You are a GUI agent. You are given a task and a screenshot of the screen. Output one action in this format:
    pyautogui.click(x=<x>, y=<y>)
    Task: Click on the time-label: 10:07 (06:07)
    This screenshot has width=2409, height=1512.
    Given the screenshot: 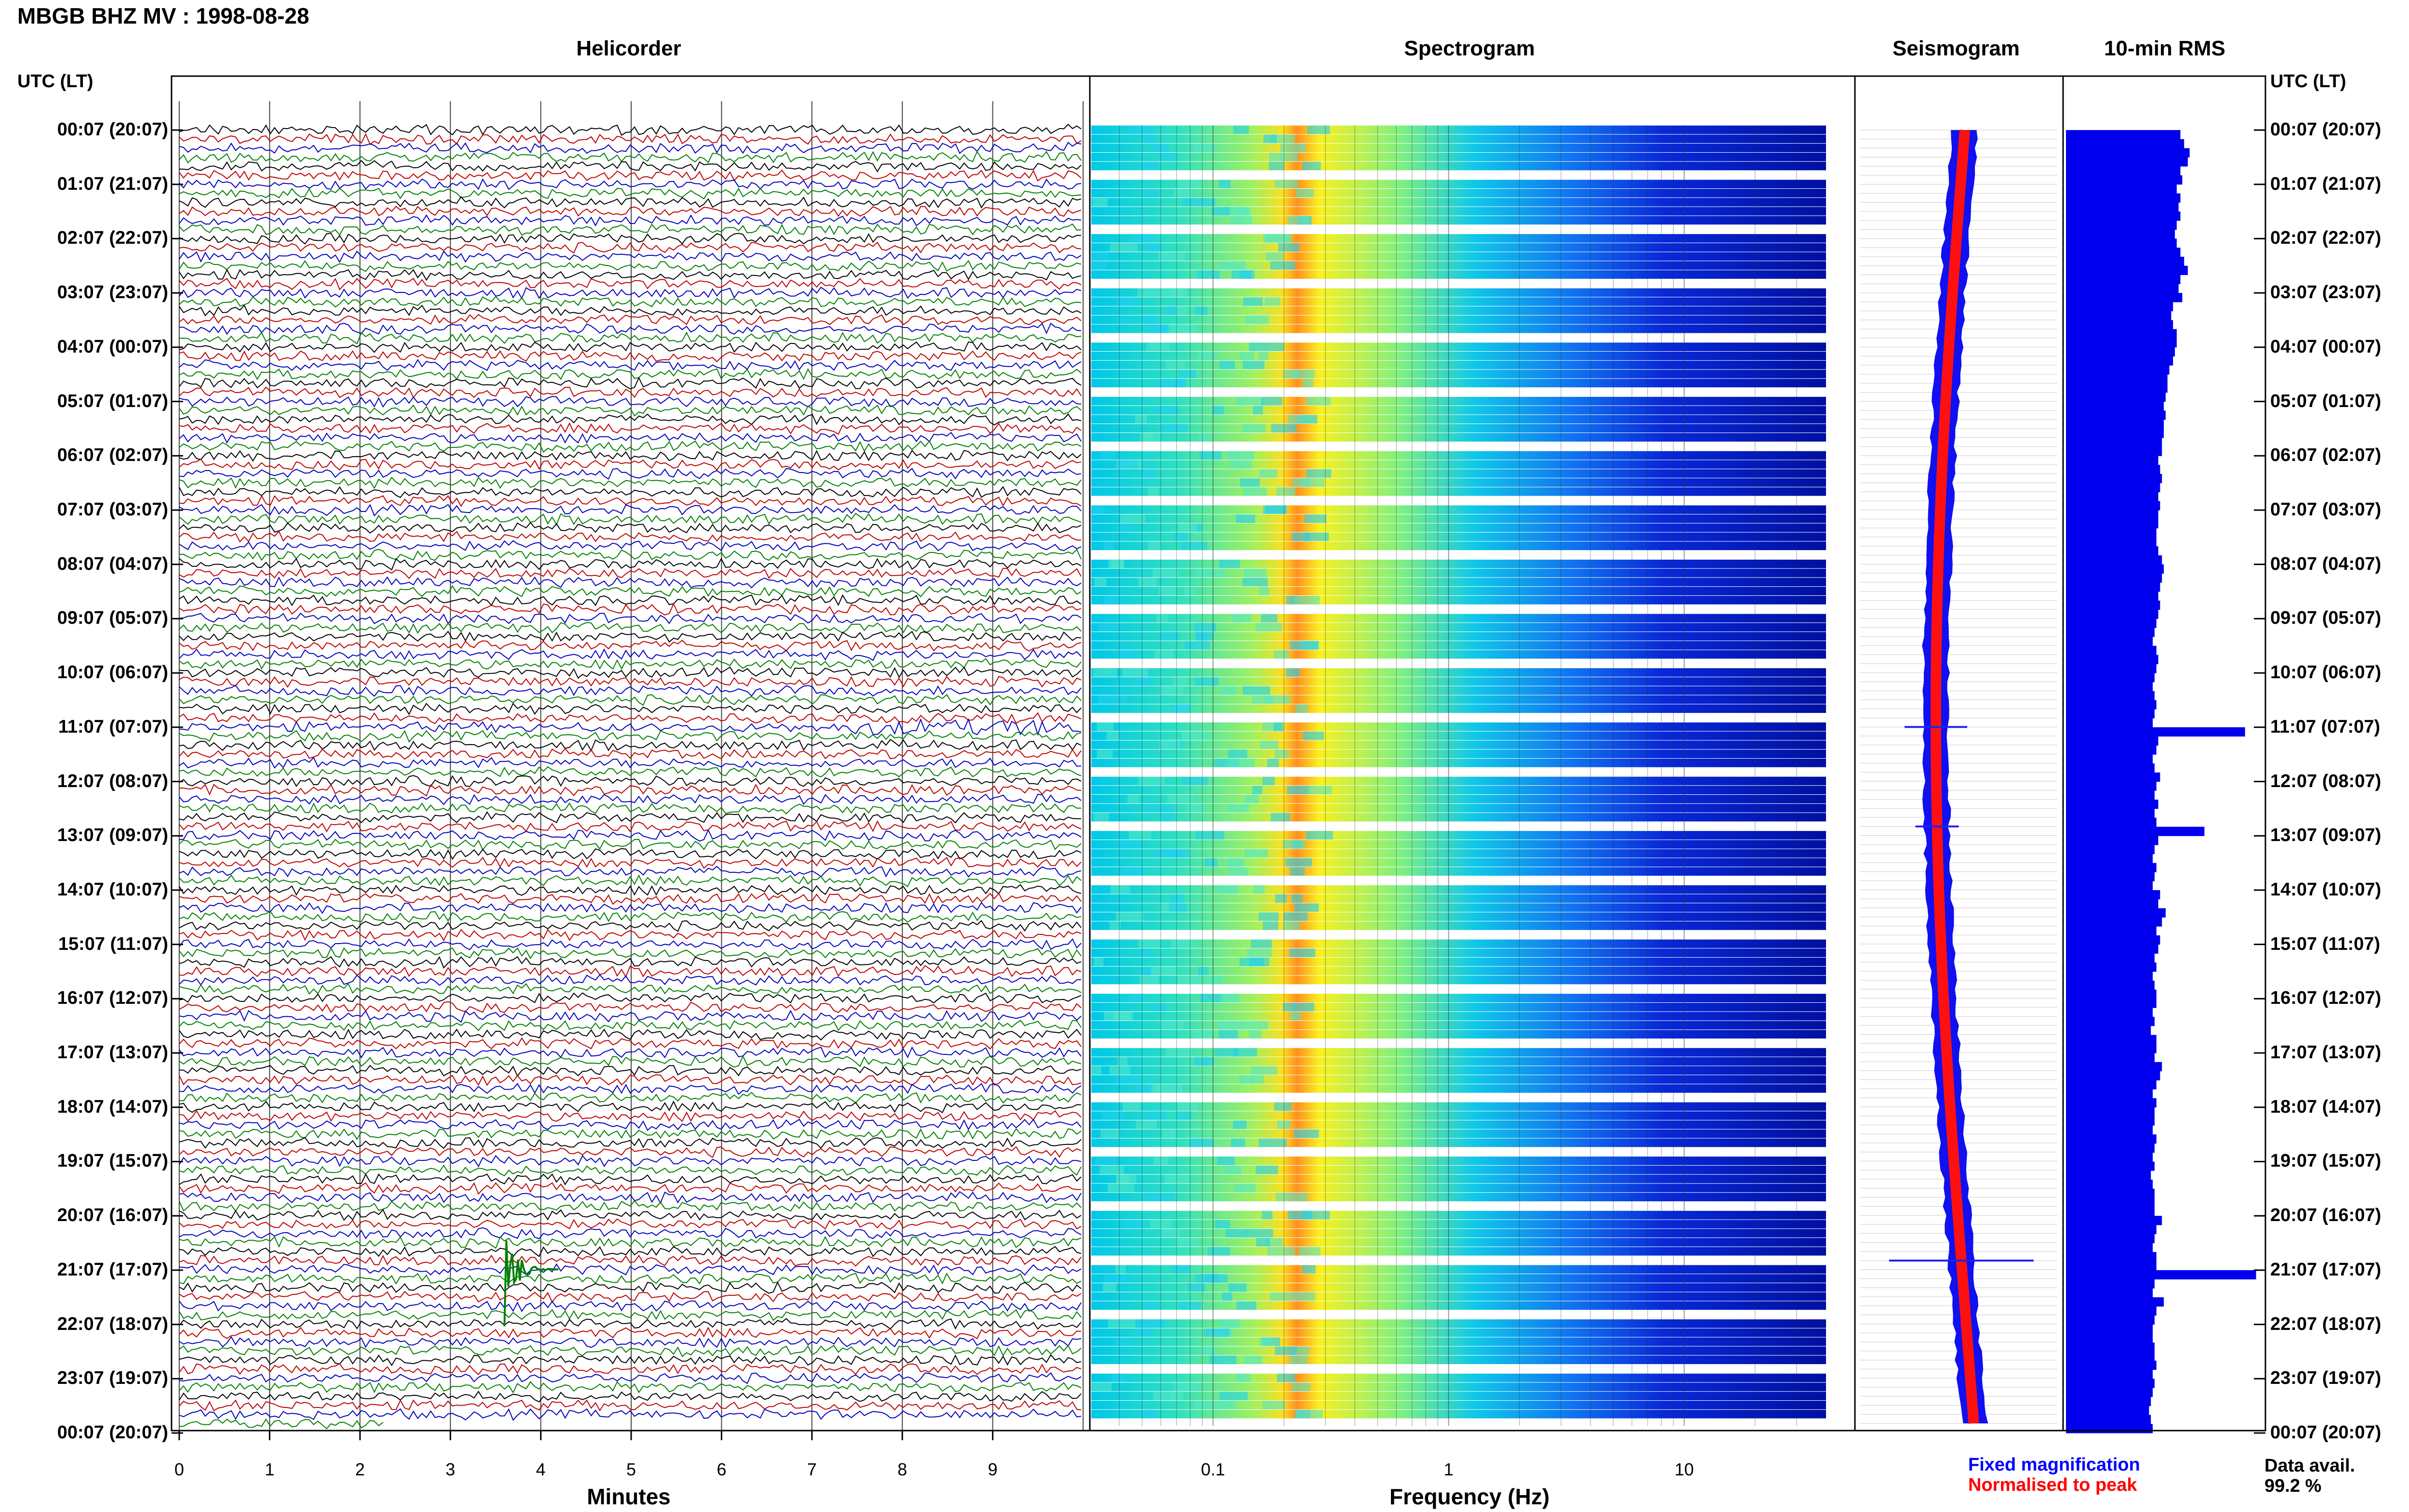 What is the action you would take?
    pyautogui.click(x=112, y=672)
    